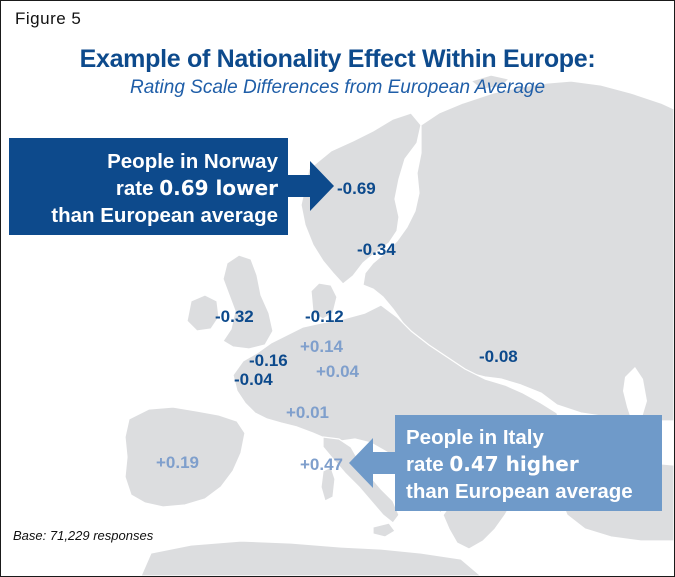 The image size is (675, 577). Describe the element at coordinates (164, 215) in the screenshot. I see `norway-callout-line3: than European average` at that location.